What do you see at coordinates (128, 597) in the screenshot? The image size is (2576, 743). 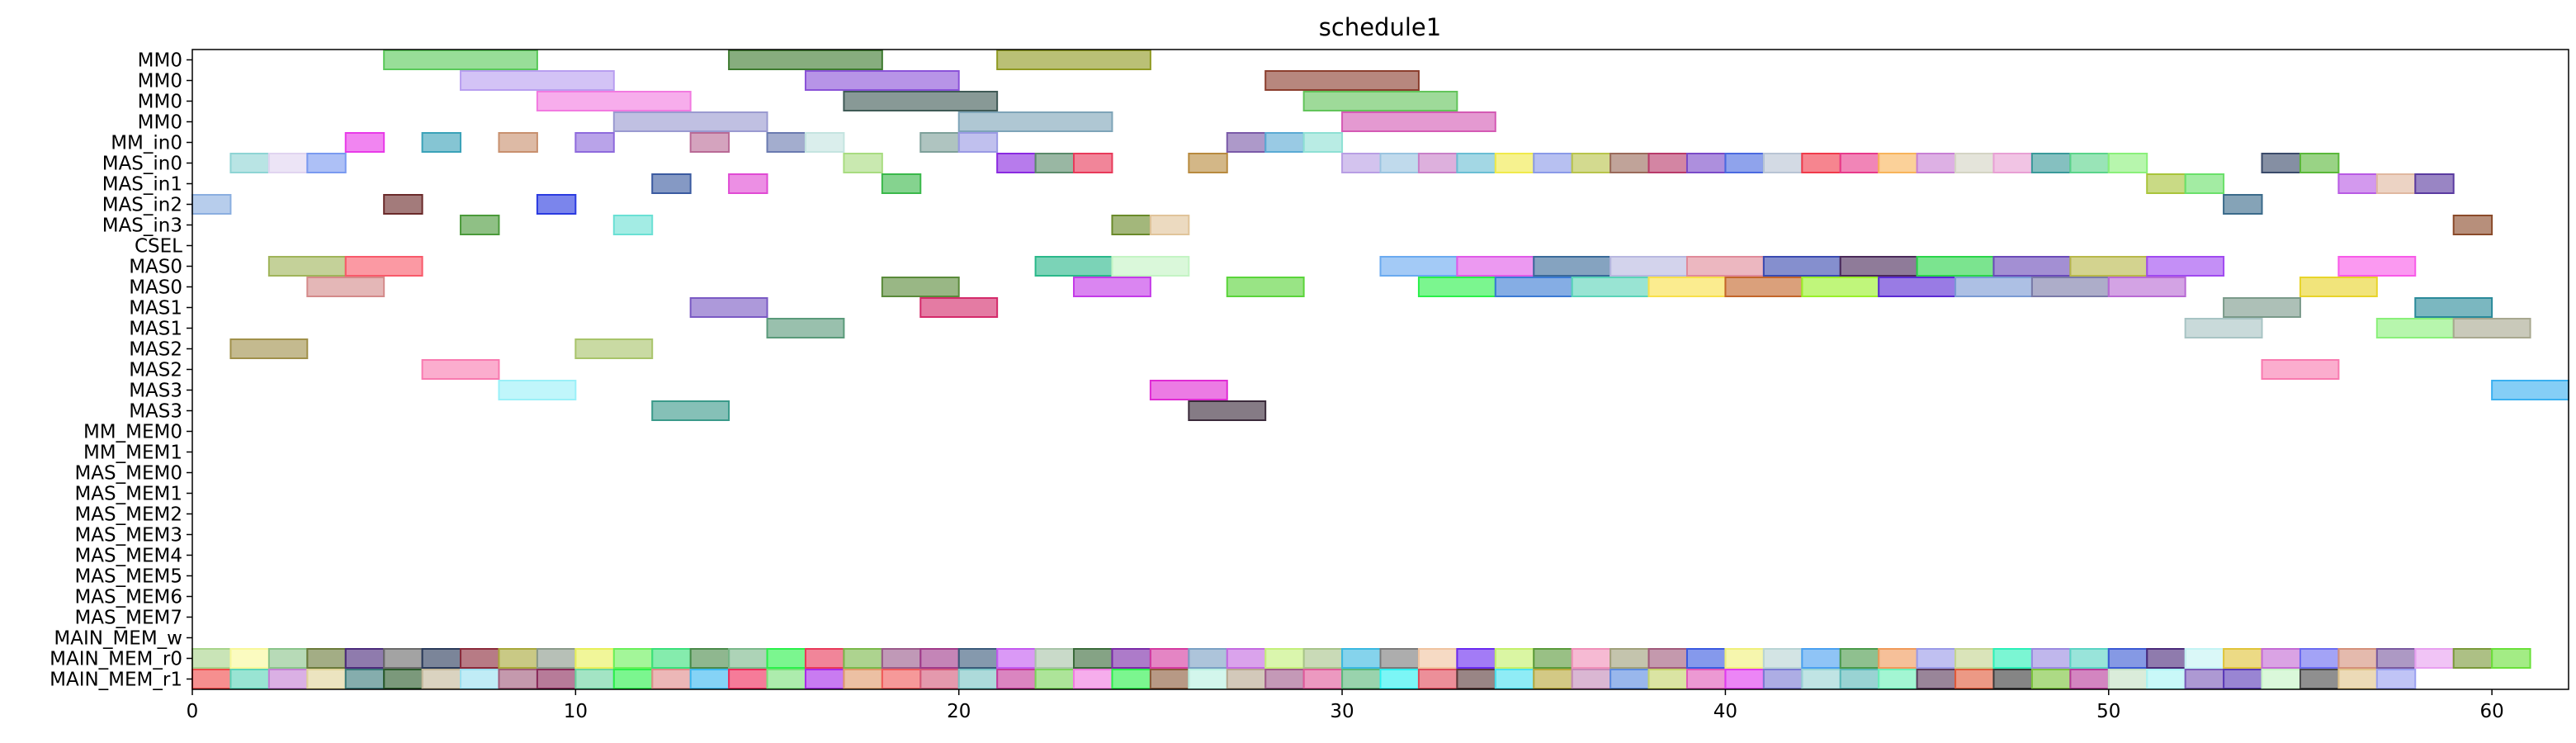 I see `y-tick-label: MAS_MEM6` at bounding box center [128, 597].